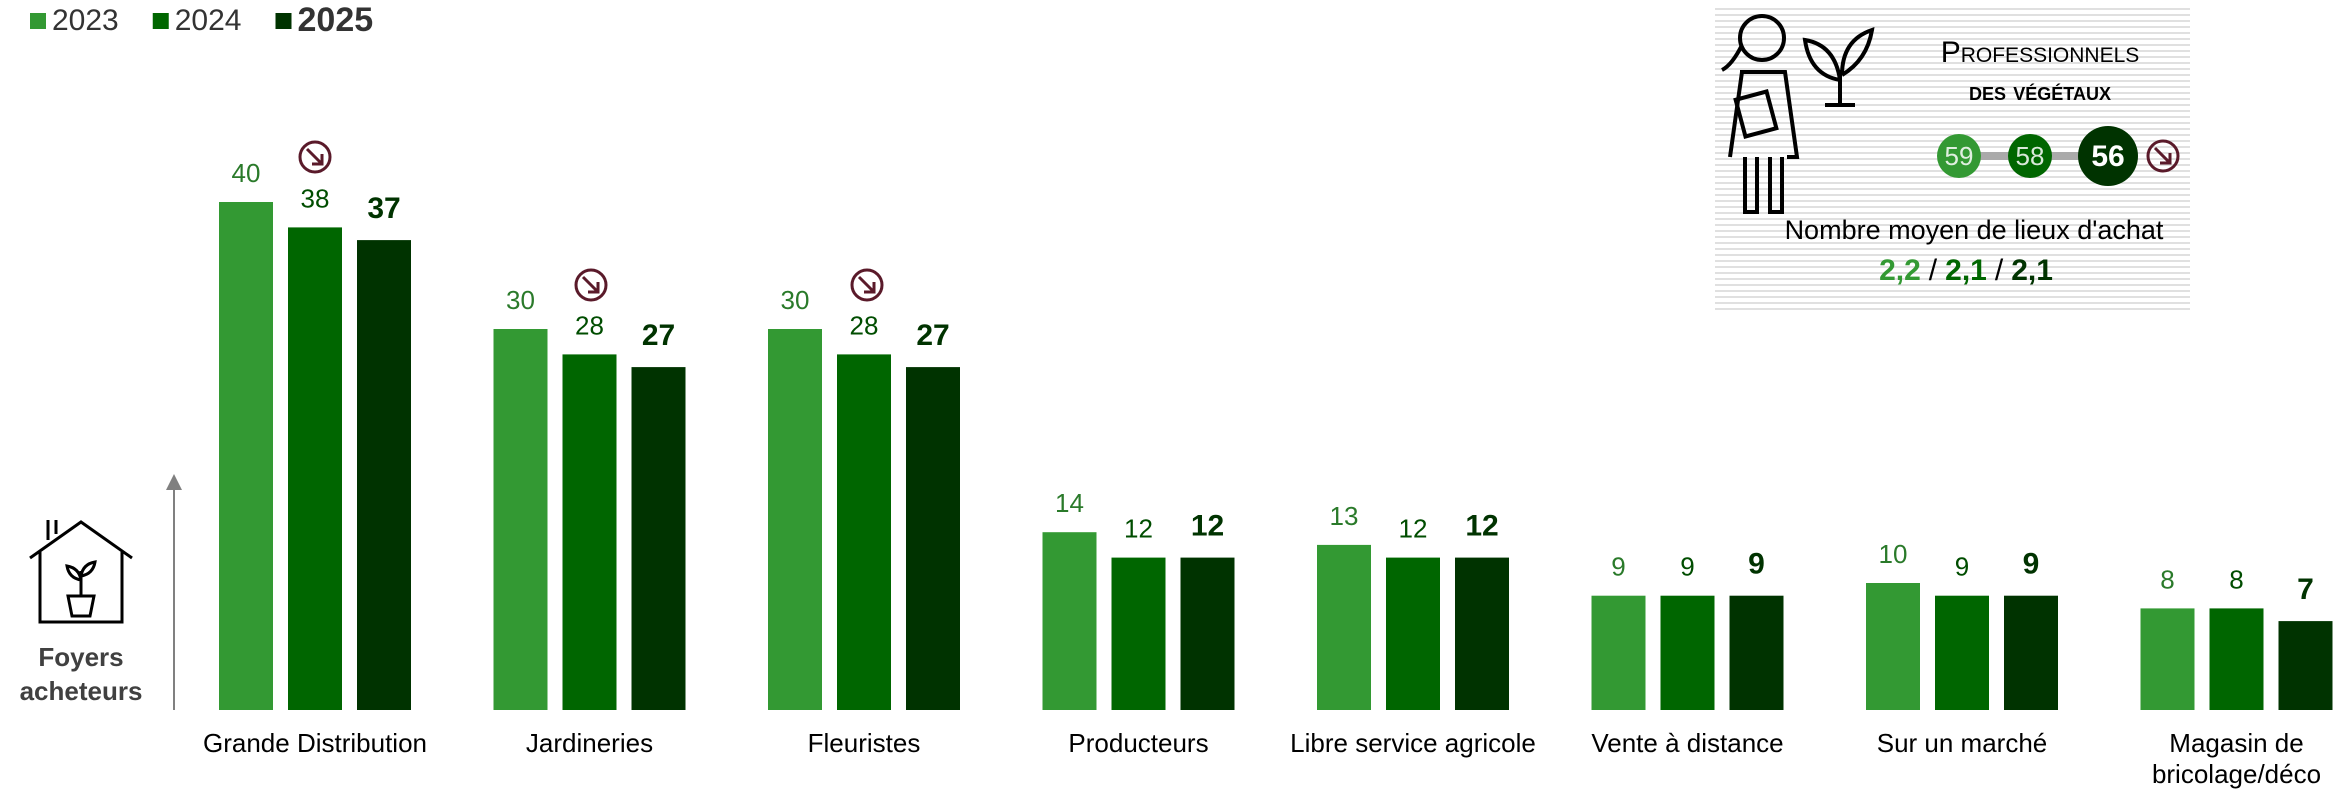 The width and height of the screenshot is (2348, 793). I want to click on house-icon, so click(81, 572).